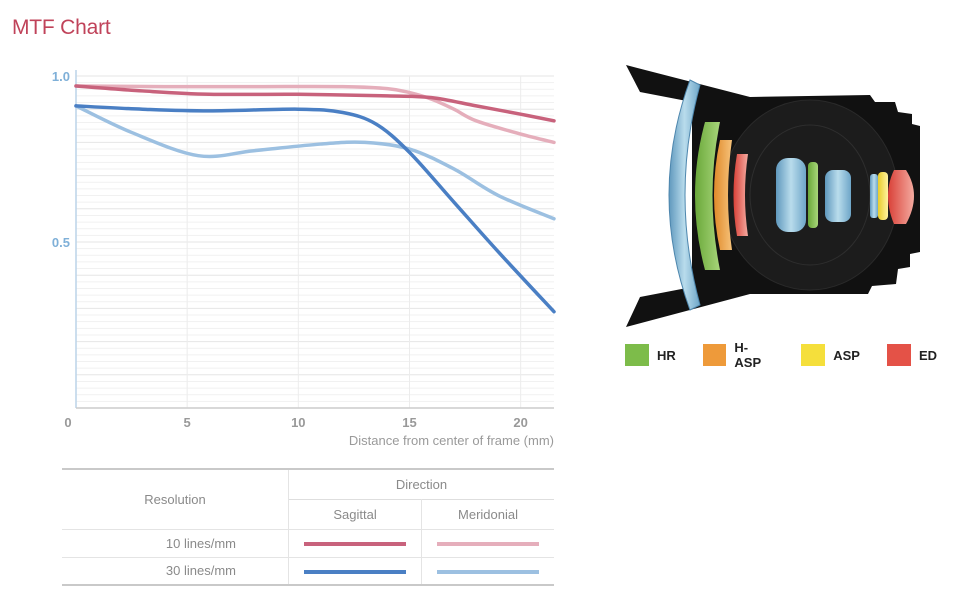 This screenshot has width=964, height=601. Describe the element at coordinates (451, 440) in the screenshot. I see `x-axis-title: Distance from center of frame (mm)` at that location.